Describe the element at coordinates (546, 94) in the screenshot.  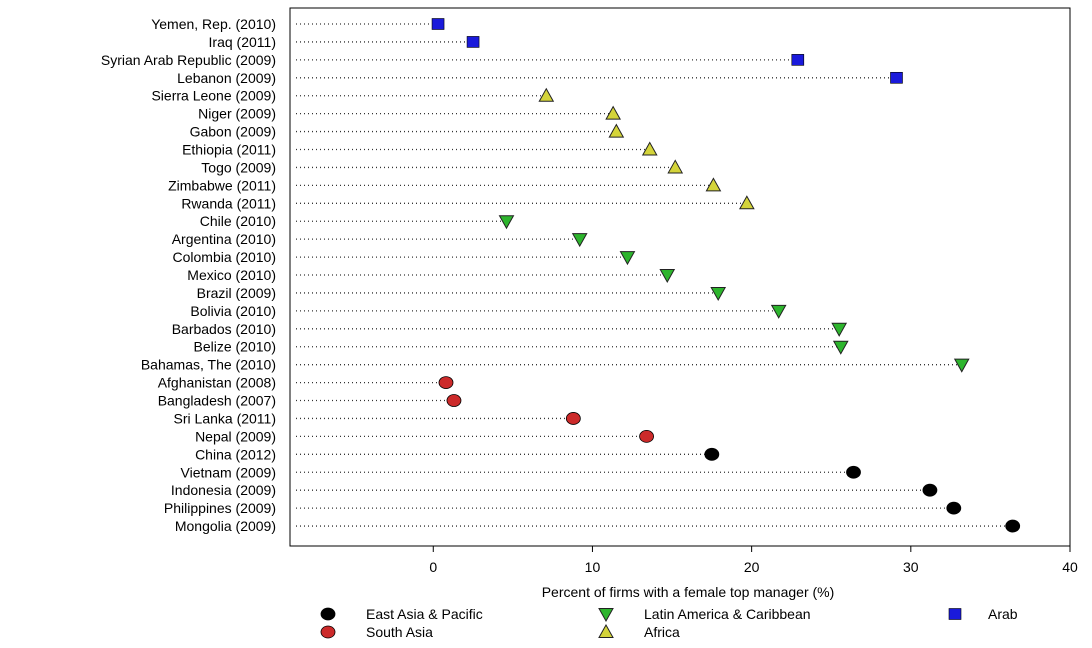
I see `marker-sierra-leone-2009` at that location.